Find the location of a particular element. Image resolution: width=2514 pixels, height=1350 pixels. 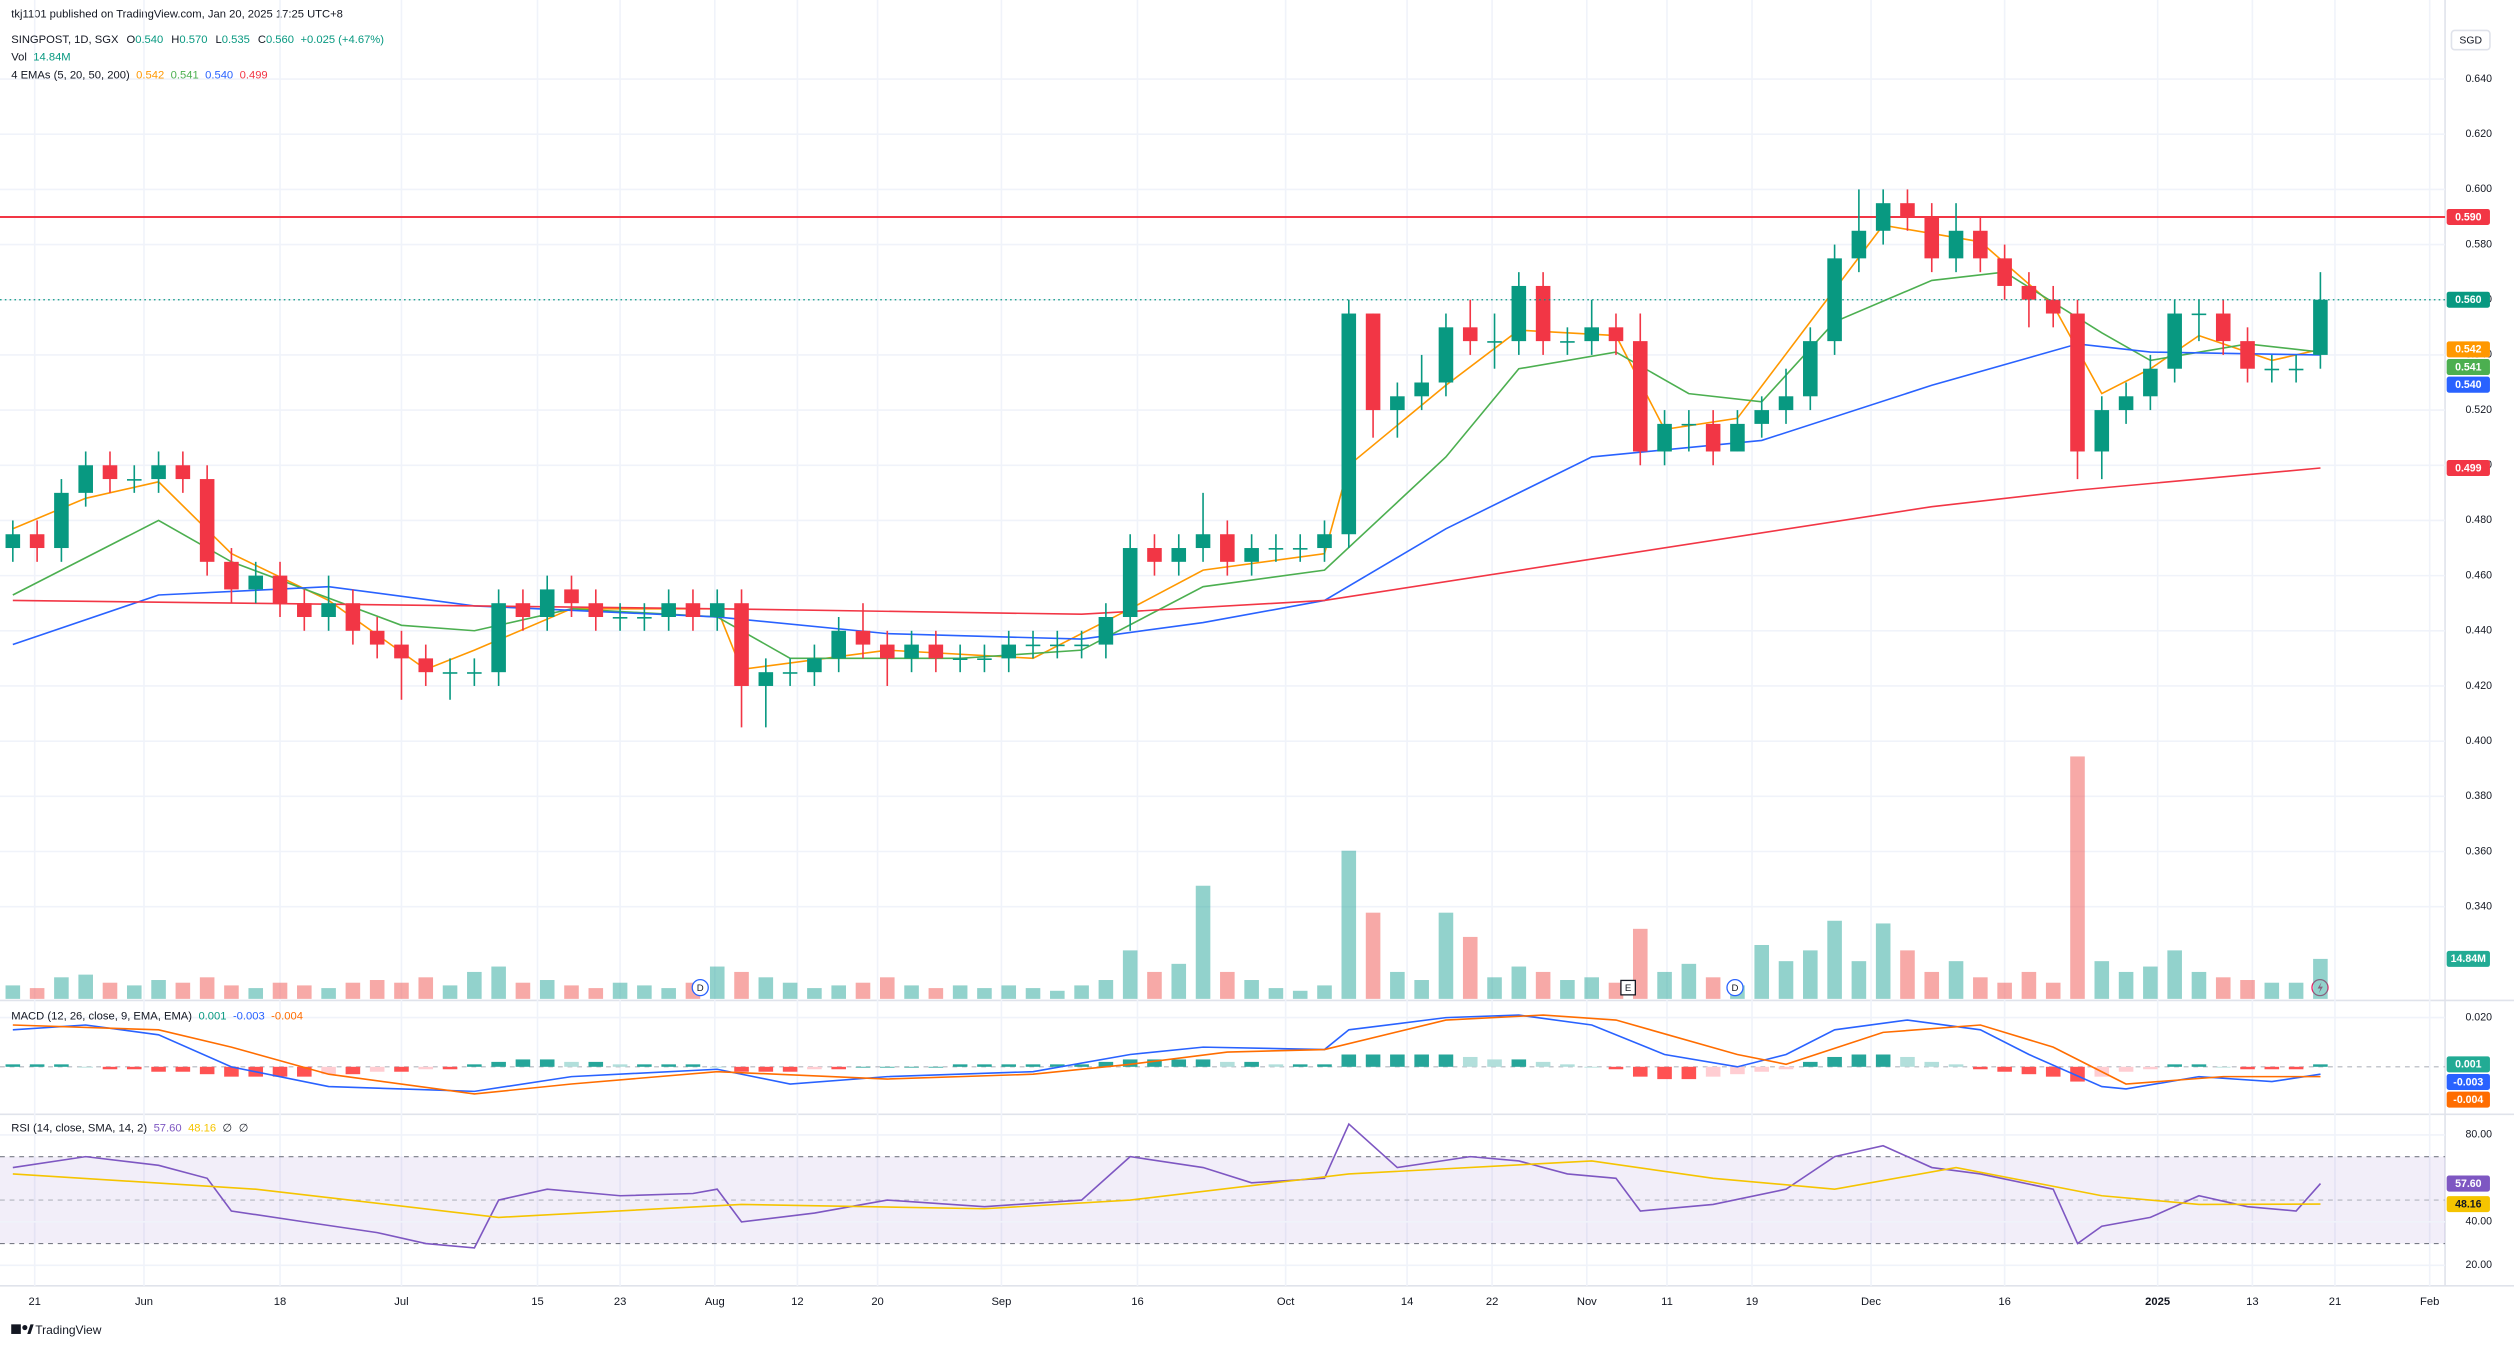

ema-legend-part: 0.542 is located at coordinates (150, 75).